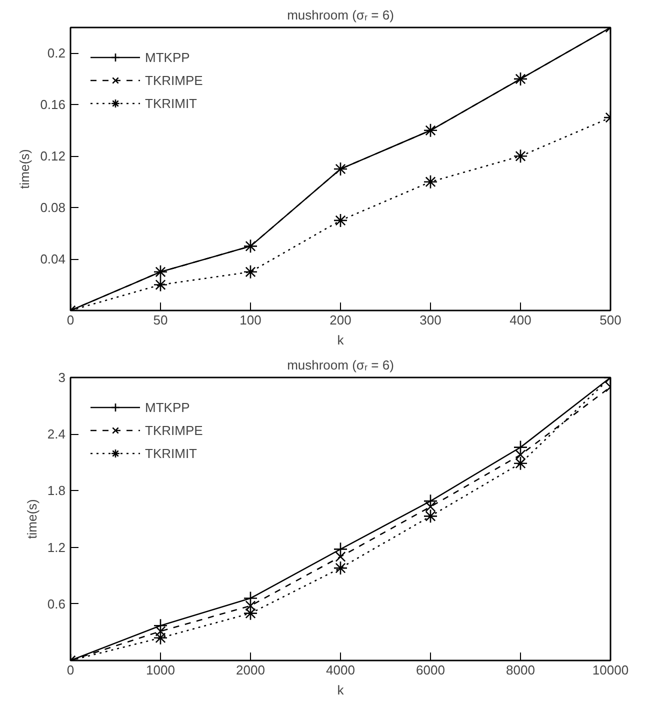  I want to click on x-tick-label: 2000, so click(250, 670).